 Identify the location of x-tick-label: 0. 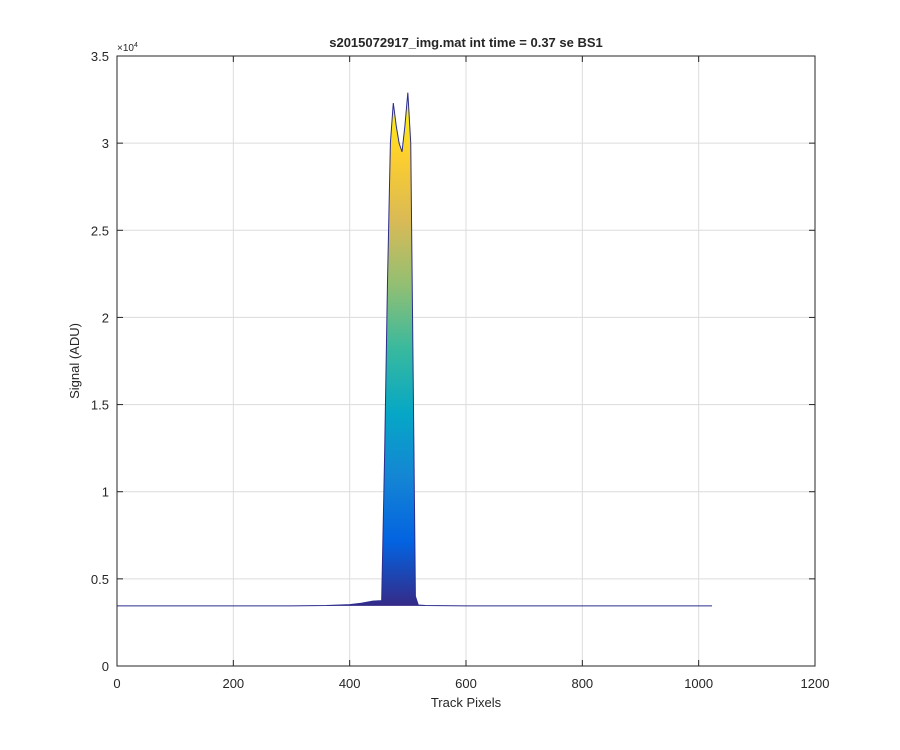
(116, 683).